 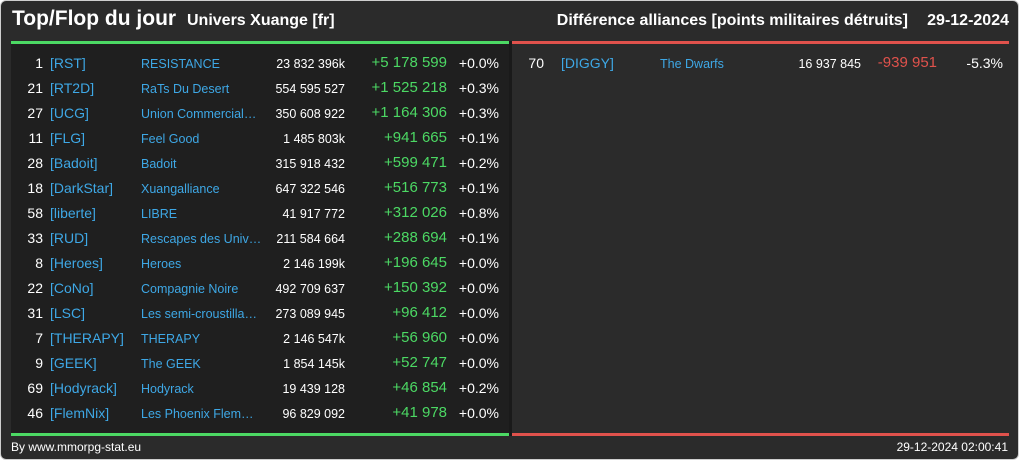 I want to click on alliance-rank: 22, so click(x=35, y=288).